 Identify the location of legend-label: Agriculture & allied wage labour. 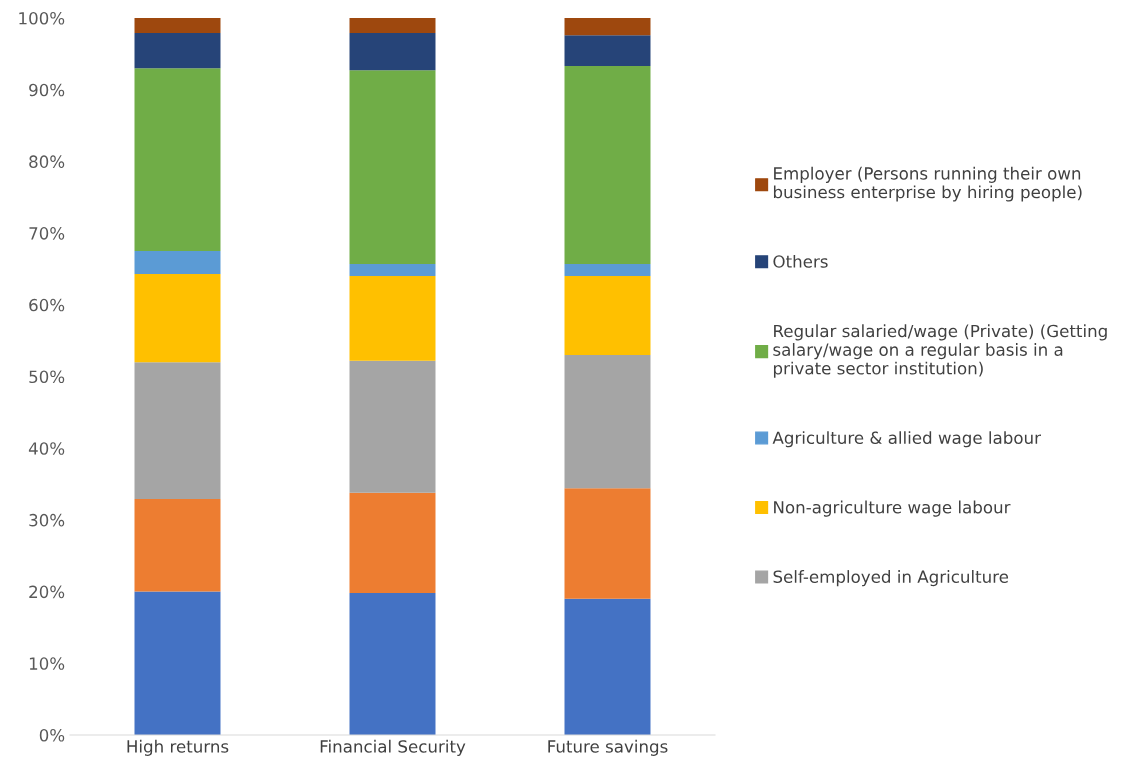
(906, 439).